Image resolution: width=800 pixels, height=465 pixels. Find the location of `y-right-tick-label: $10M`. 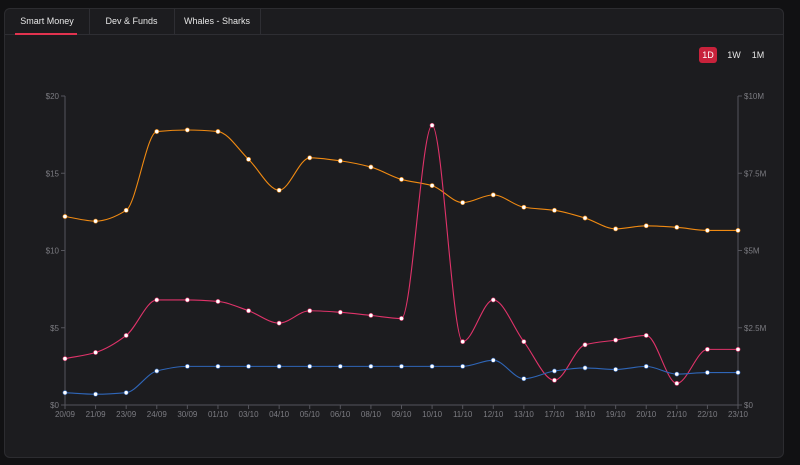

y-right-tick-label: $10M is located at coordinates (754, 96).